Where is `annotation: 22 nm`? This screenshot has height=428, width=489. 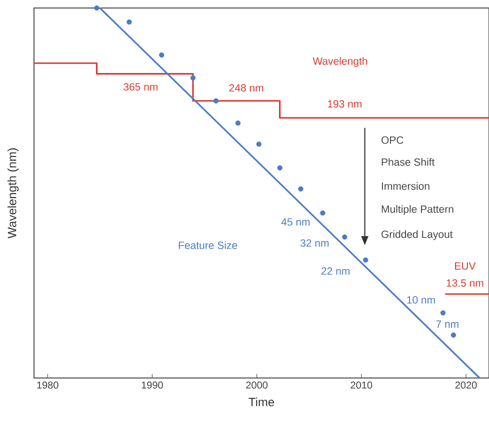 annotation: 22 nm is located at coordinates (336, 271).